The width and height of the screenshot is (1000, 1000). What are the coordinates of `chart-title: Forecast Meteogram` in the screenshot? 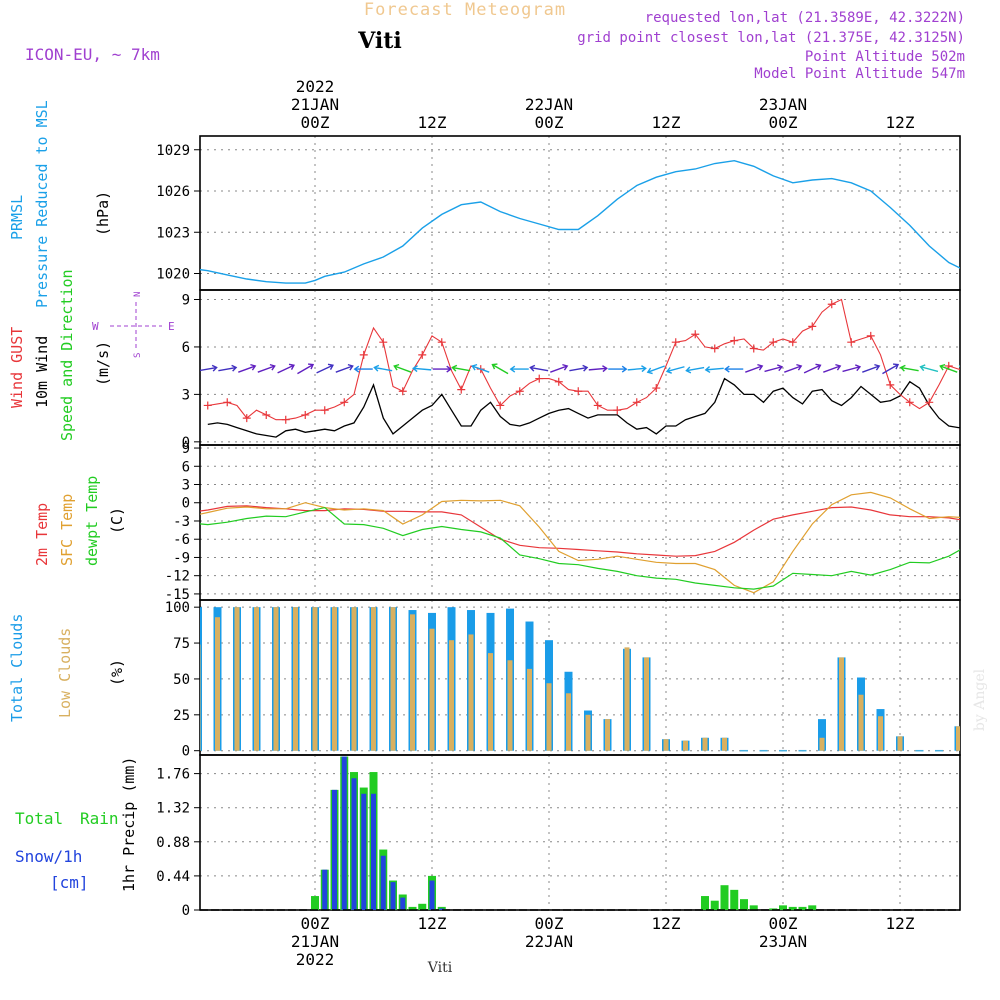 It's located at (465, 10).